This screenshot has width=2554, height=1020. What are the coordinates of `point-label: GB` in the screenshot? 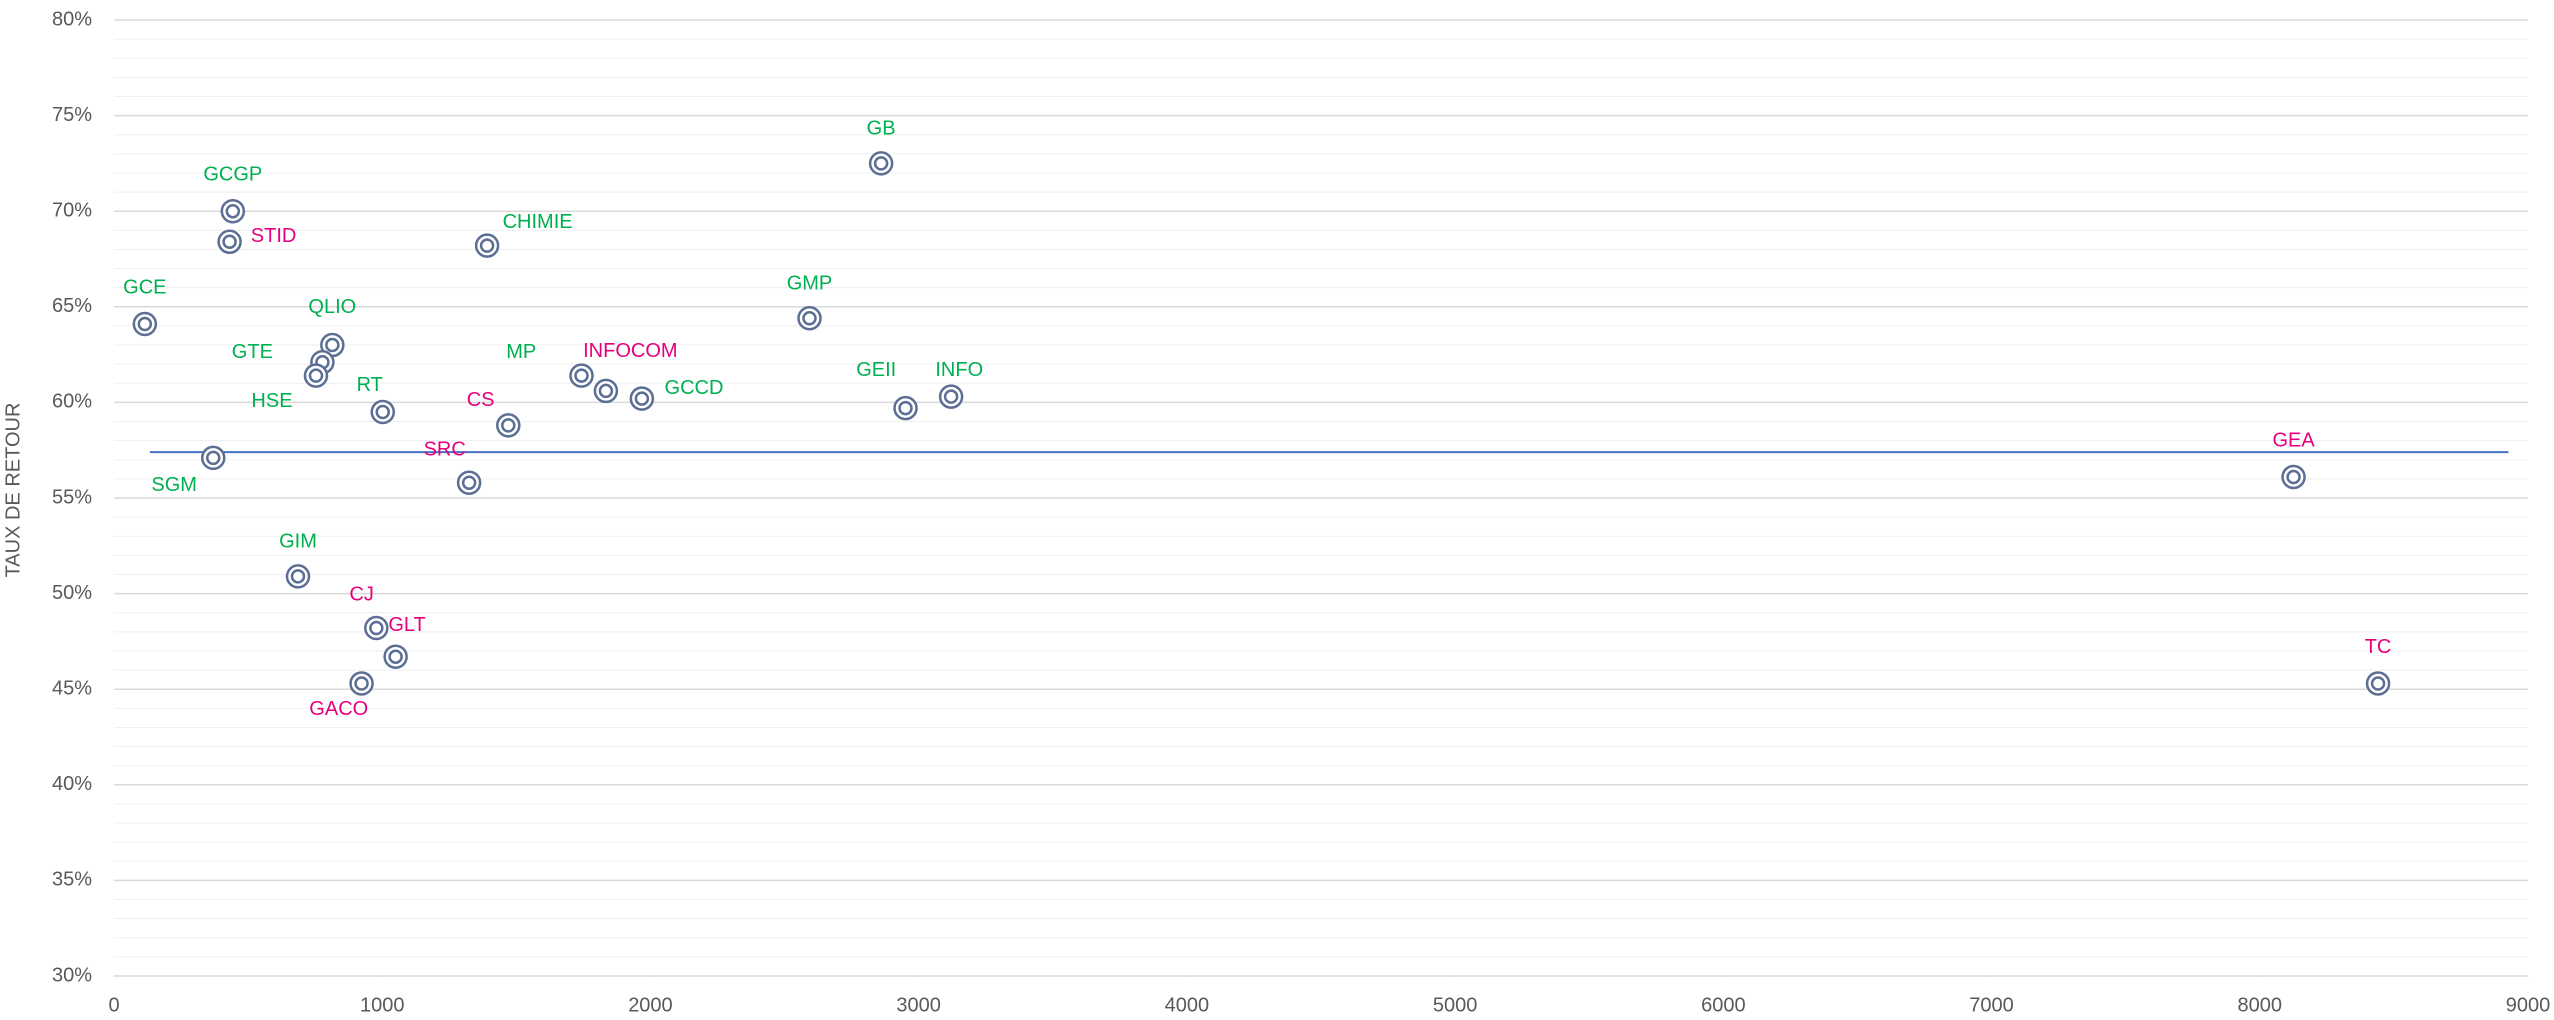 It's located at (881, 128).